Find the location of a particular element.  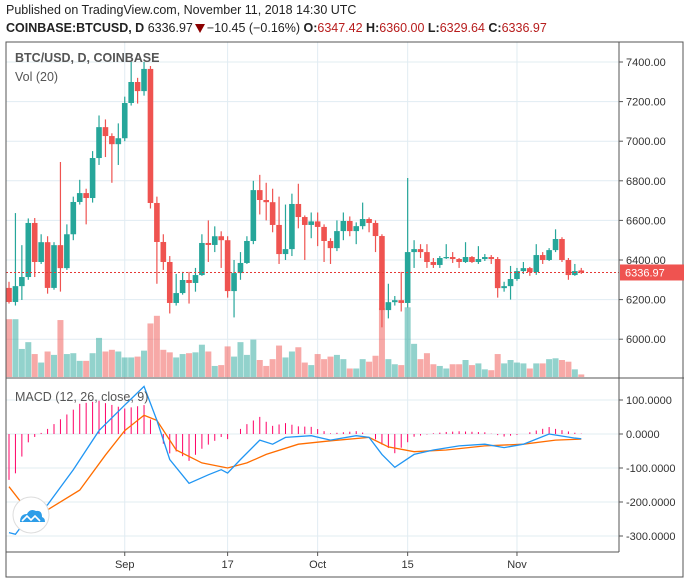

tradingview-logo is located at coordinates (31, 515).